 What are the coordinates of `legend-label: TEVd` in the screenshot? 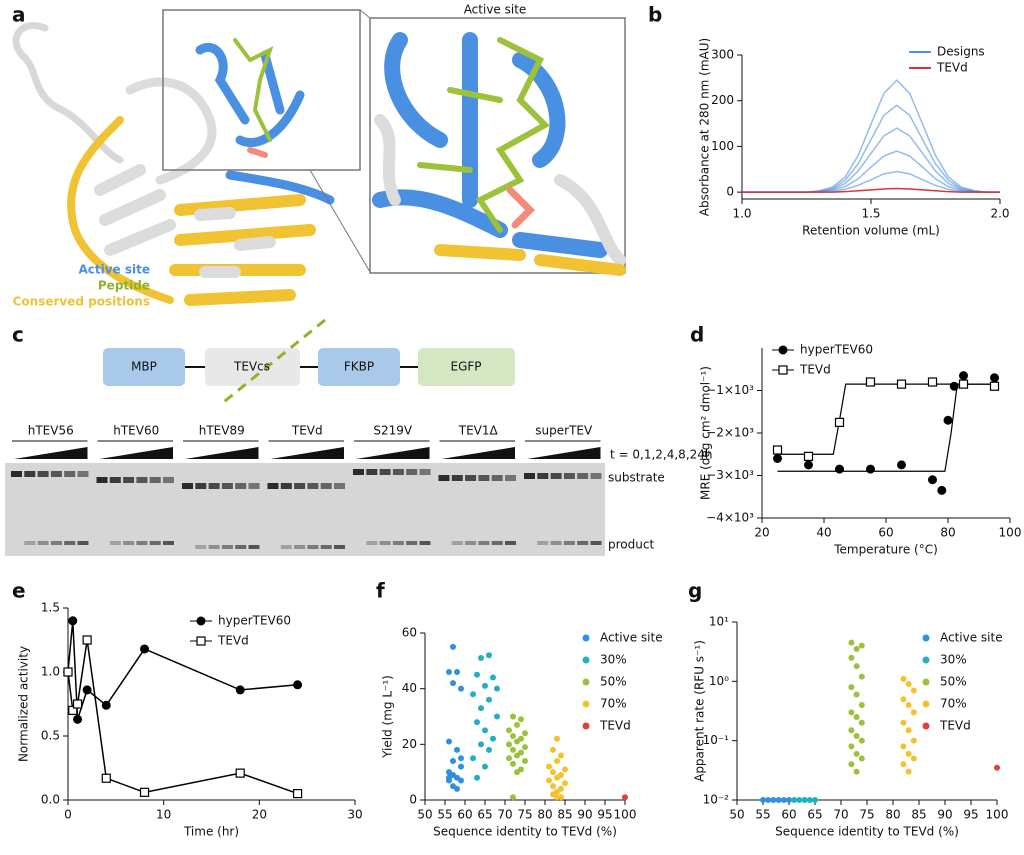 It's located at (955, 726).